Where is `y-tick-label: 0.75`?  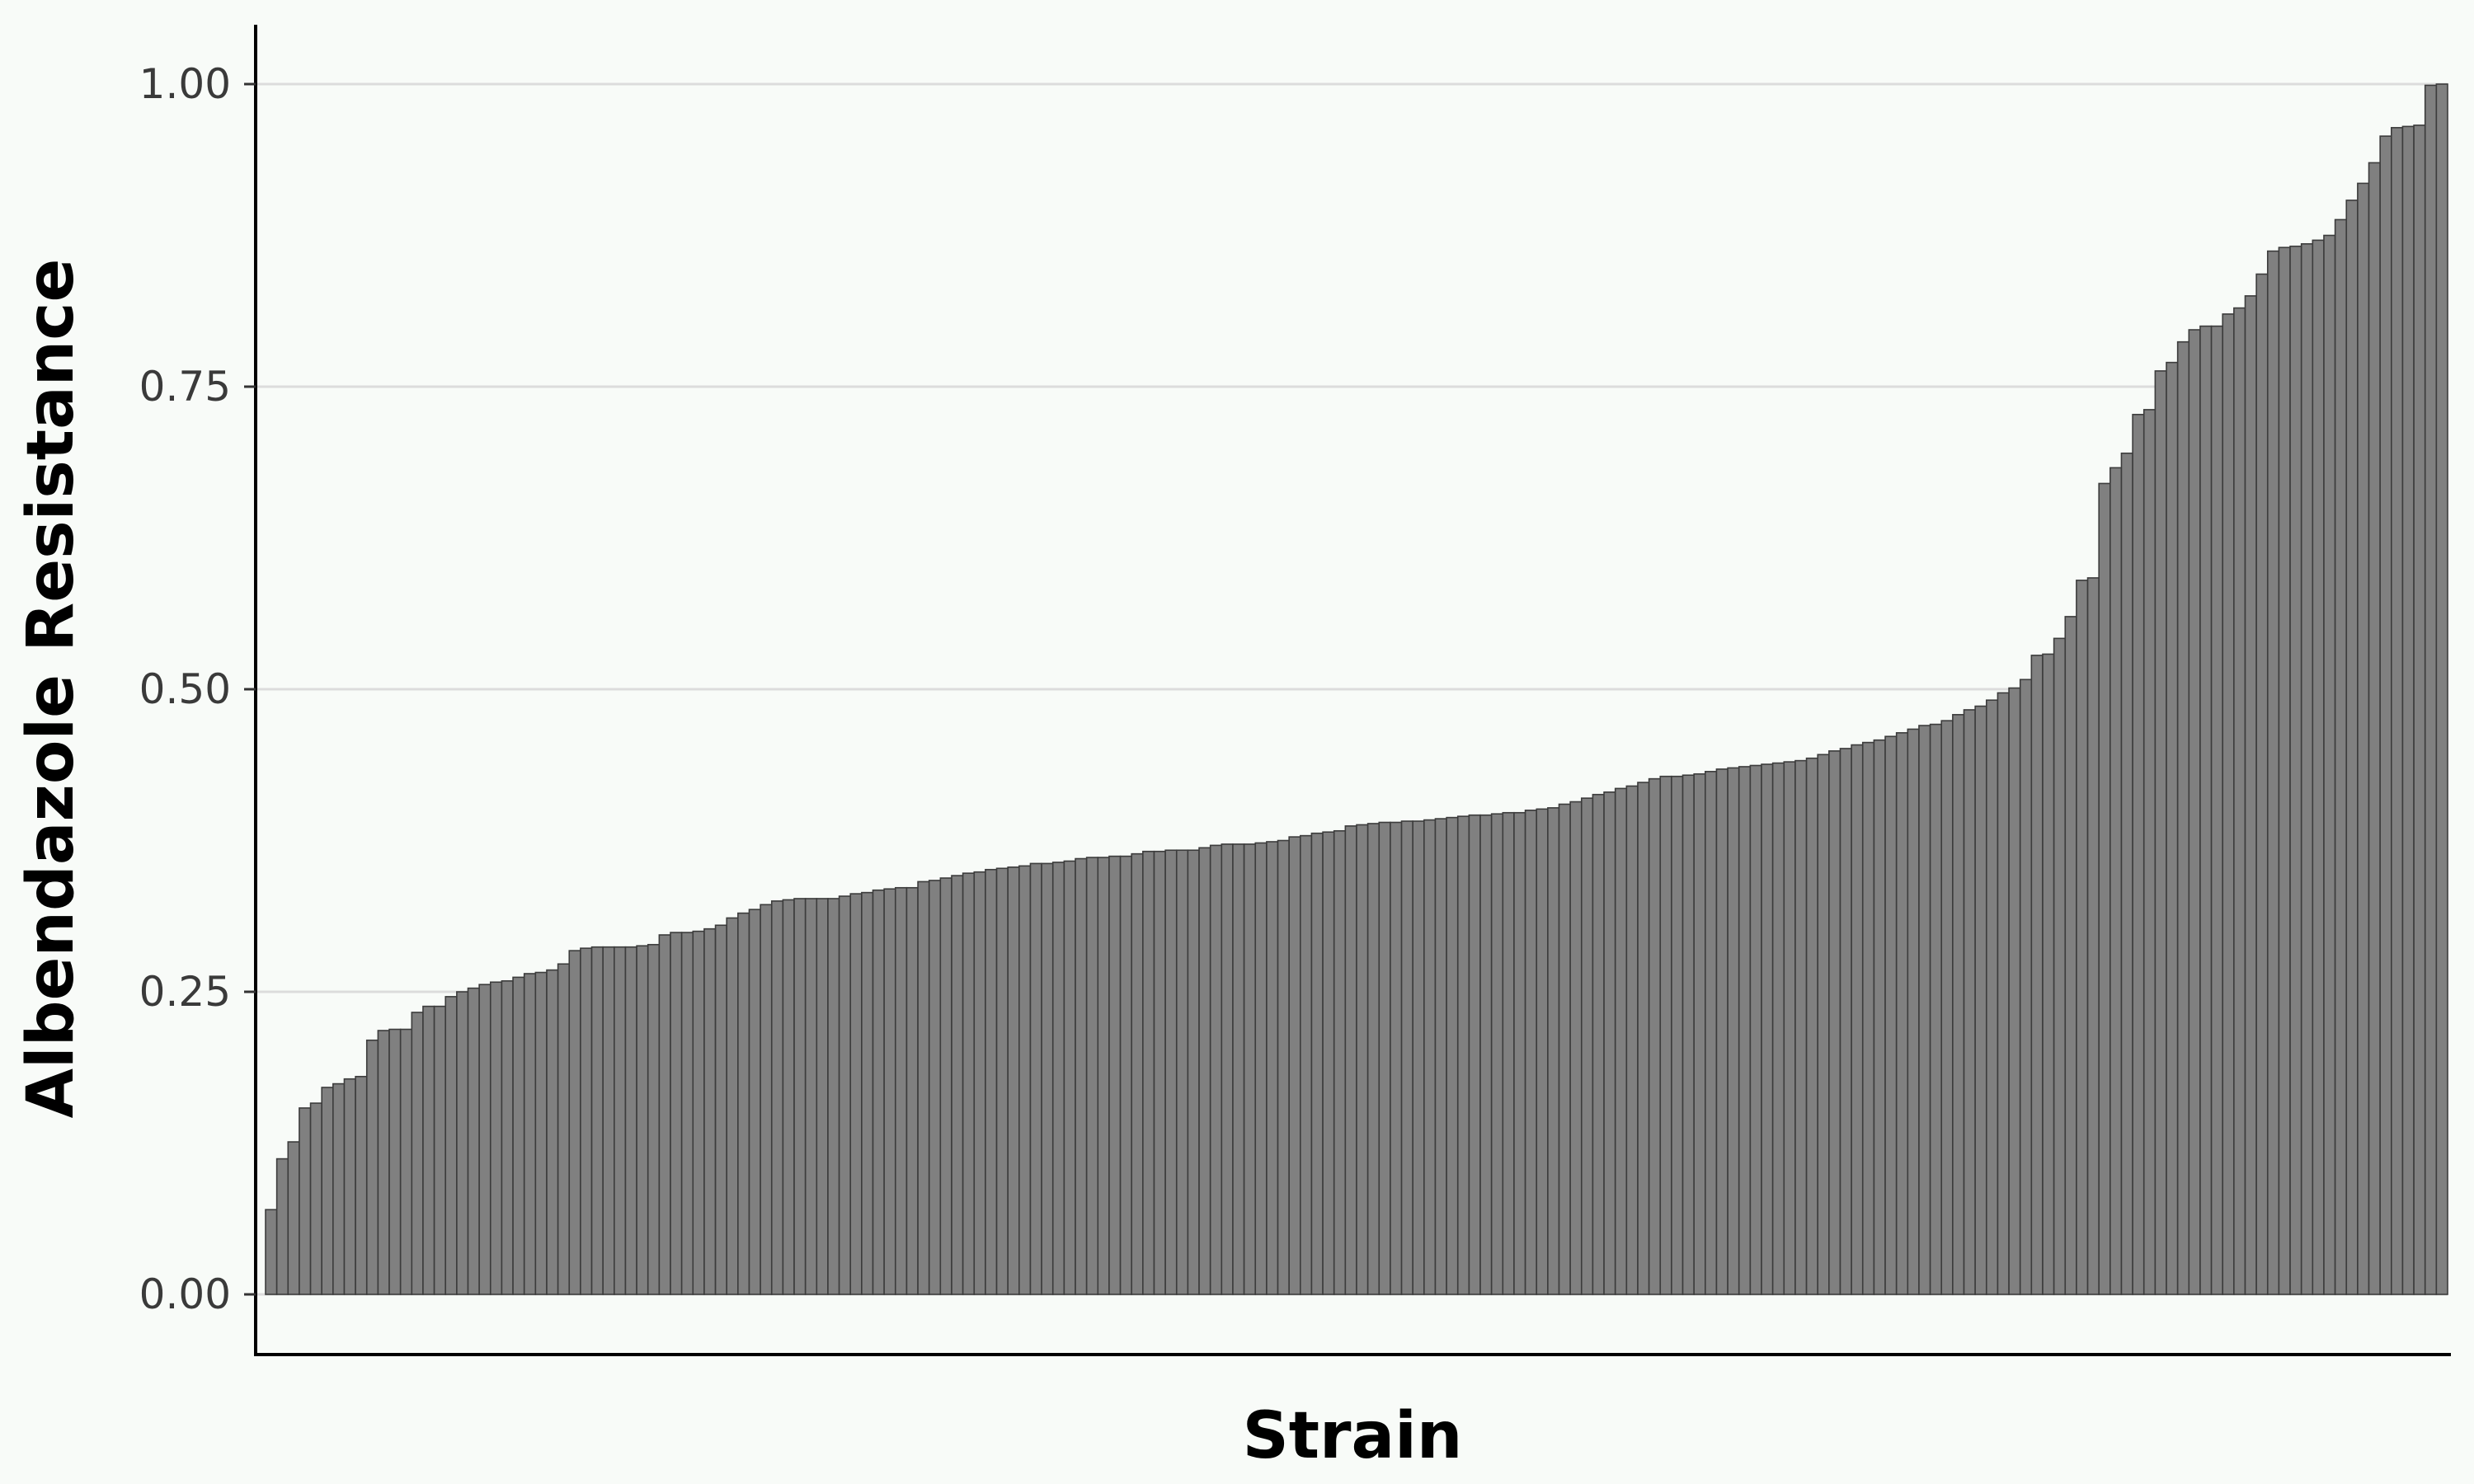
y-tick-label: 0.75 is located at coordinates (185, 387).